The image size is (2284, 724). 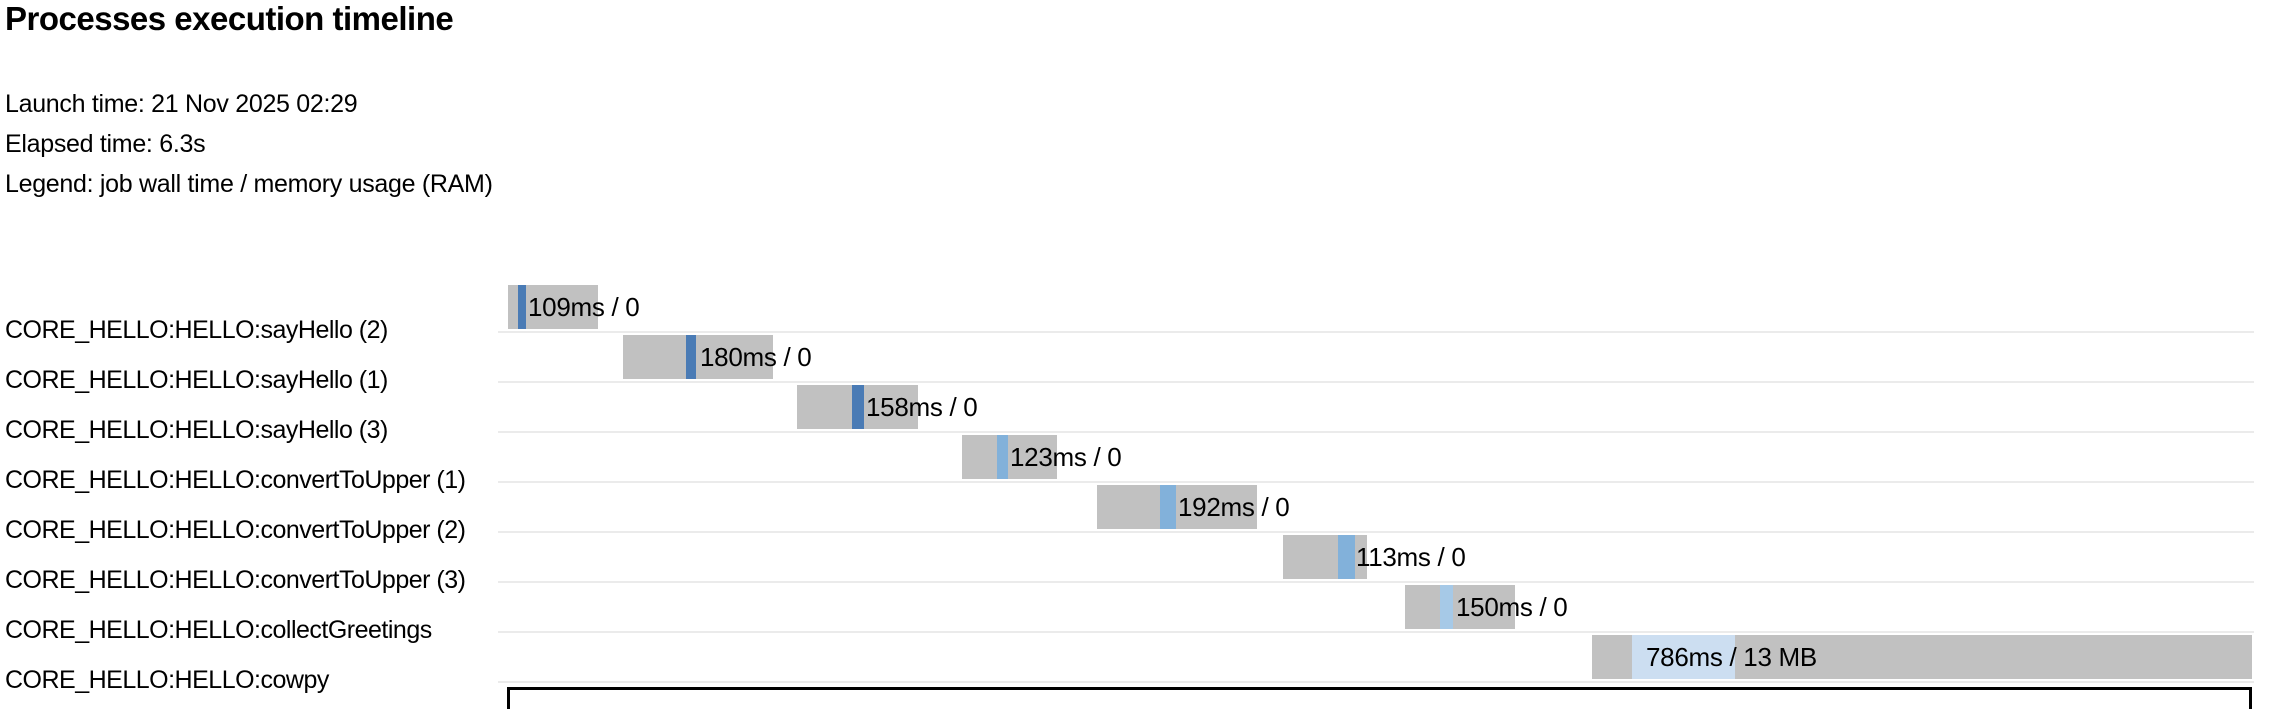 I want to click on page-title: Processes execution timeline, so click(x=229, y=18).